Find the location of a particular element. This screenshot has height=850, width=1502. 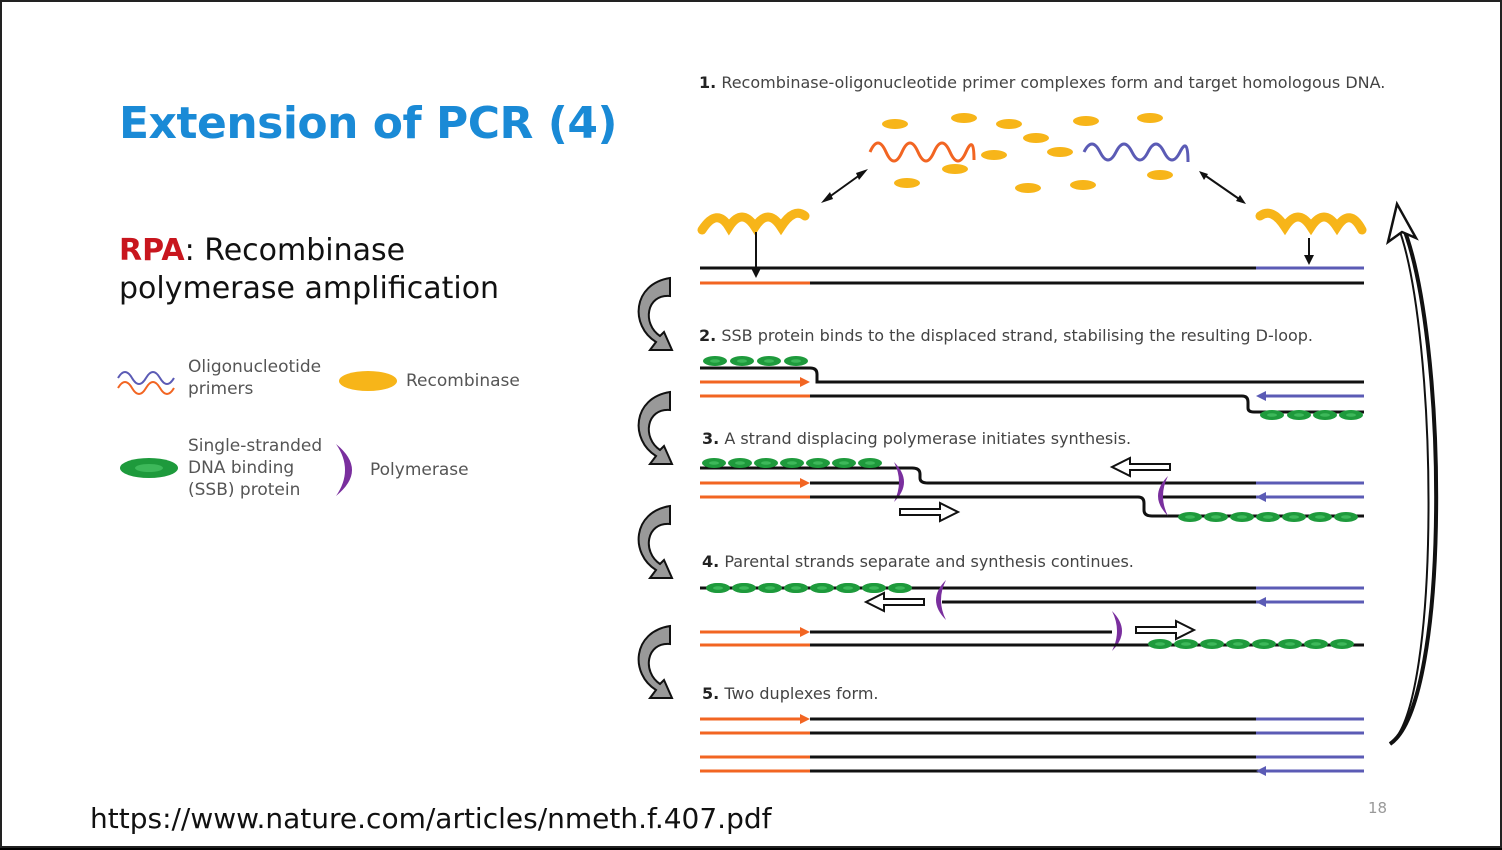

return-arrow is located at coordinates (1412, 473).